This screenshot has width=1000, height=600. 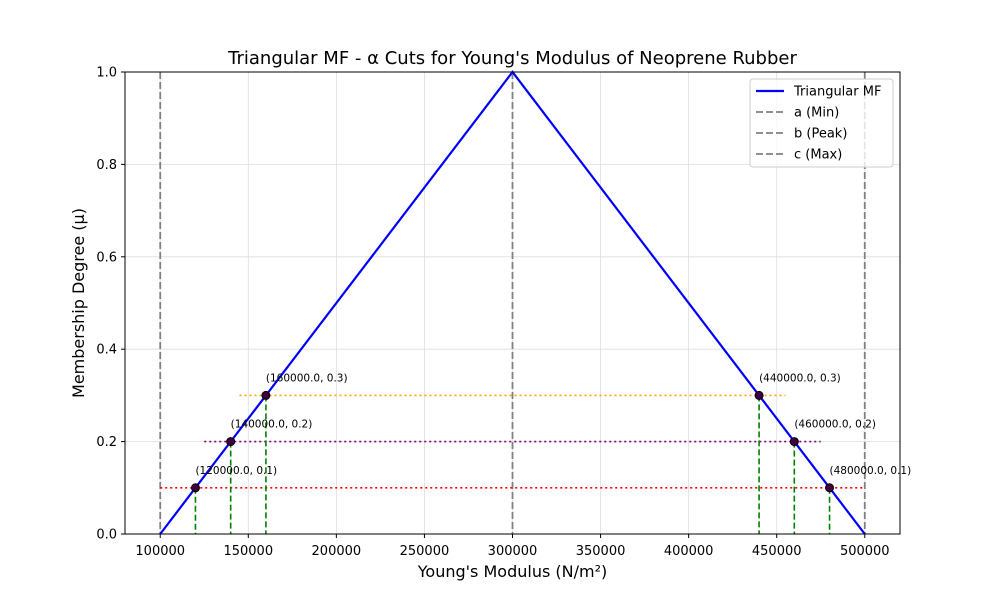 I want to click on legend-box, so click(x=821, y=123).